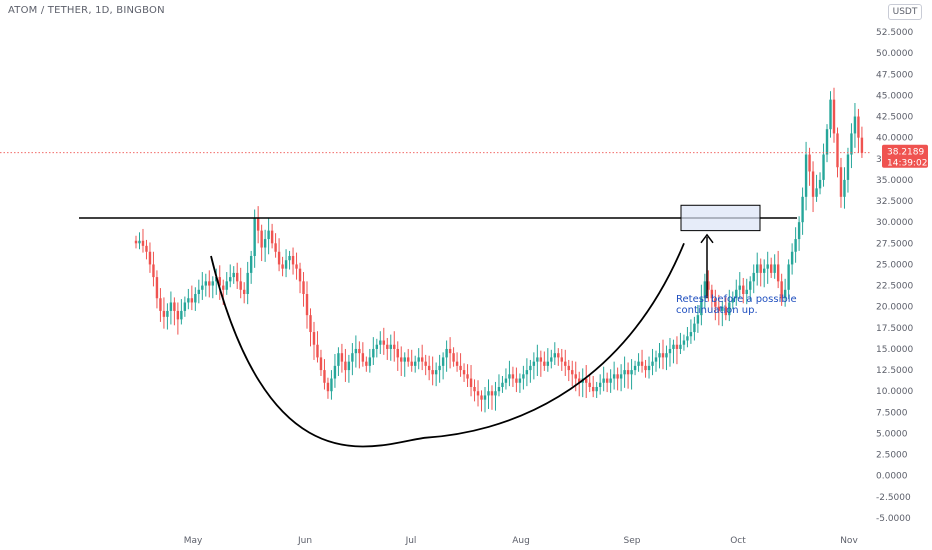 The image size is (932, 550). Describe the element at coordinates (894, 350) in the screenshot. I see `y-tick-label: 15.0000` at that location.